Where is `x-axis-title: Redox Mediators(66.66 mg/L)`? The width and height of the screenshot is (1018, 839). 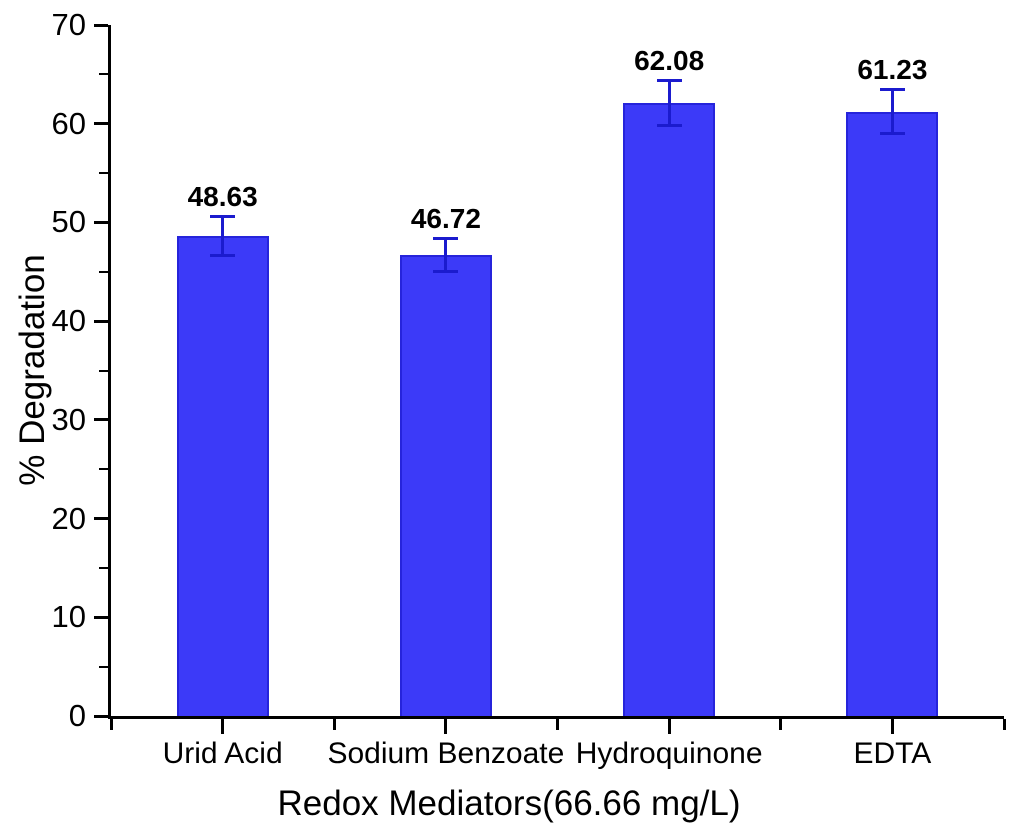 x-axis-title: Redox Mediators(66.66 mg/L) is located at coordinates (509, 803).